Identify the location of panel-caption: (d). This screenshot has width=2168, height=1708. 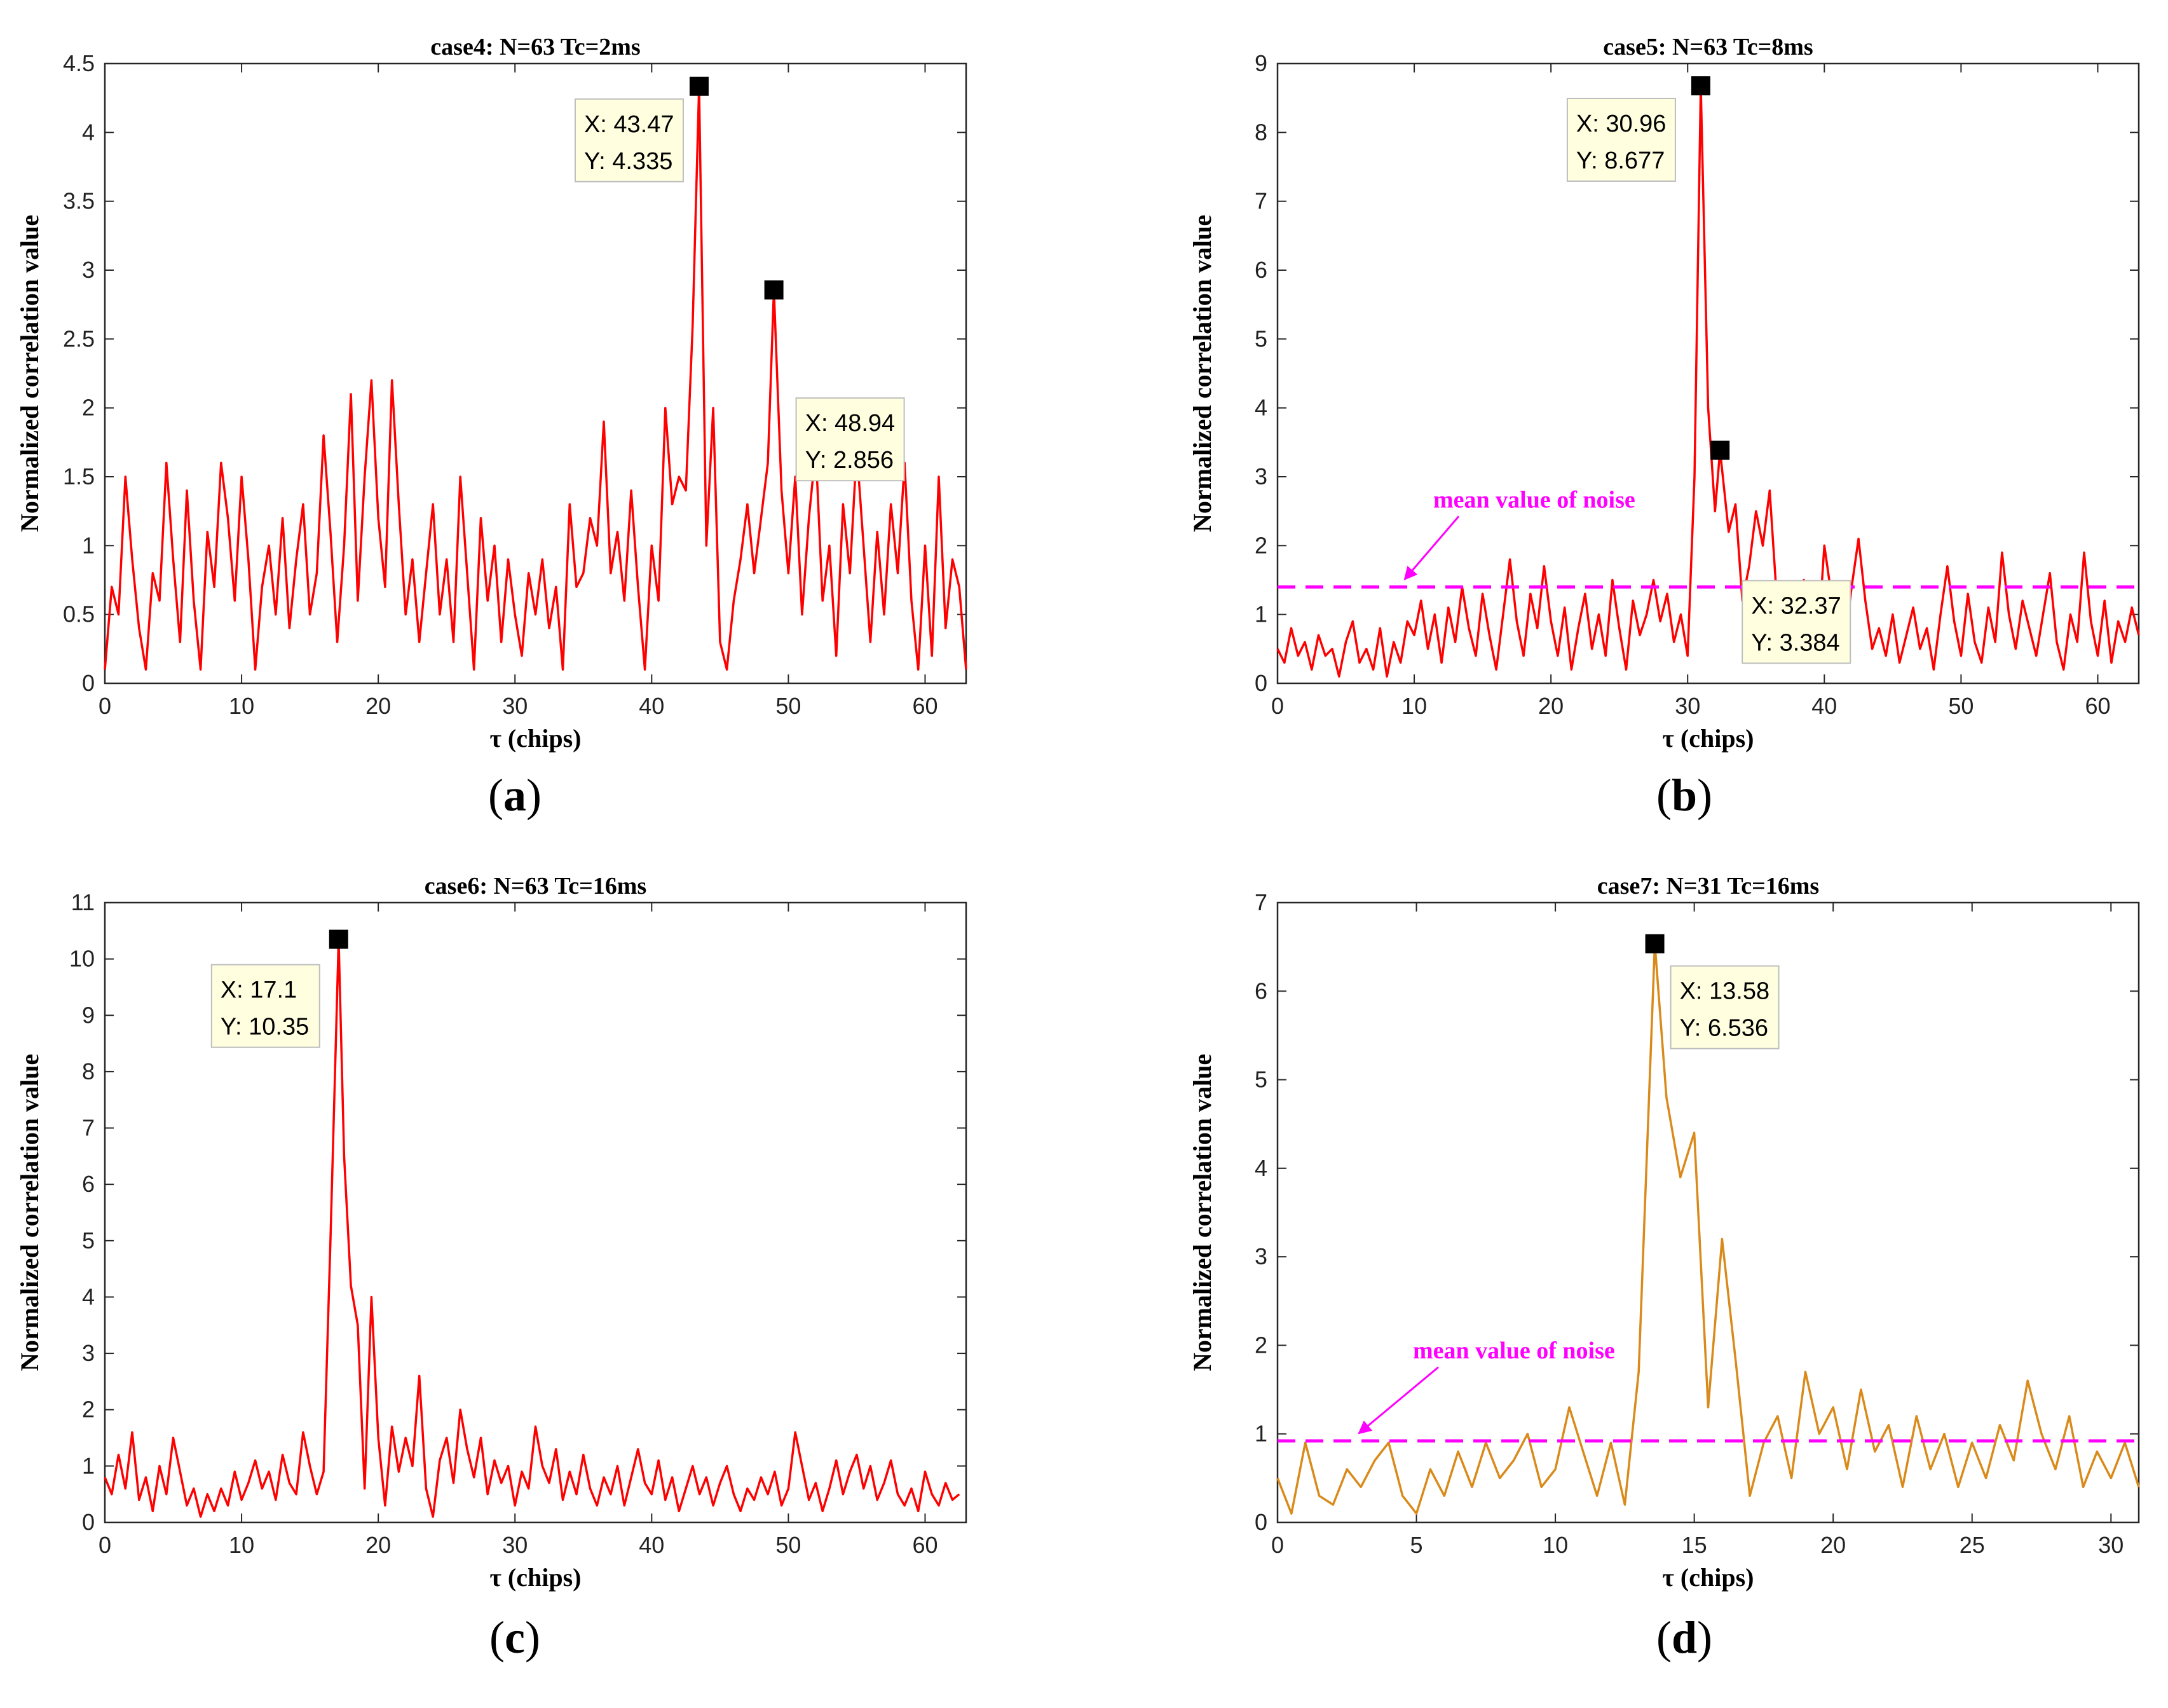
(1684, 1637).